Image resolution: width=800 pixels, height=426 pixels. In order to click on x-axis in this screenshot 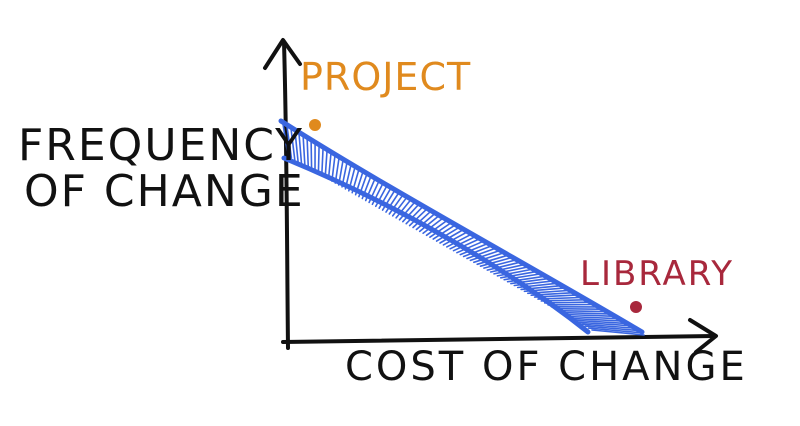, I will do `click(498, 339)`.